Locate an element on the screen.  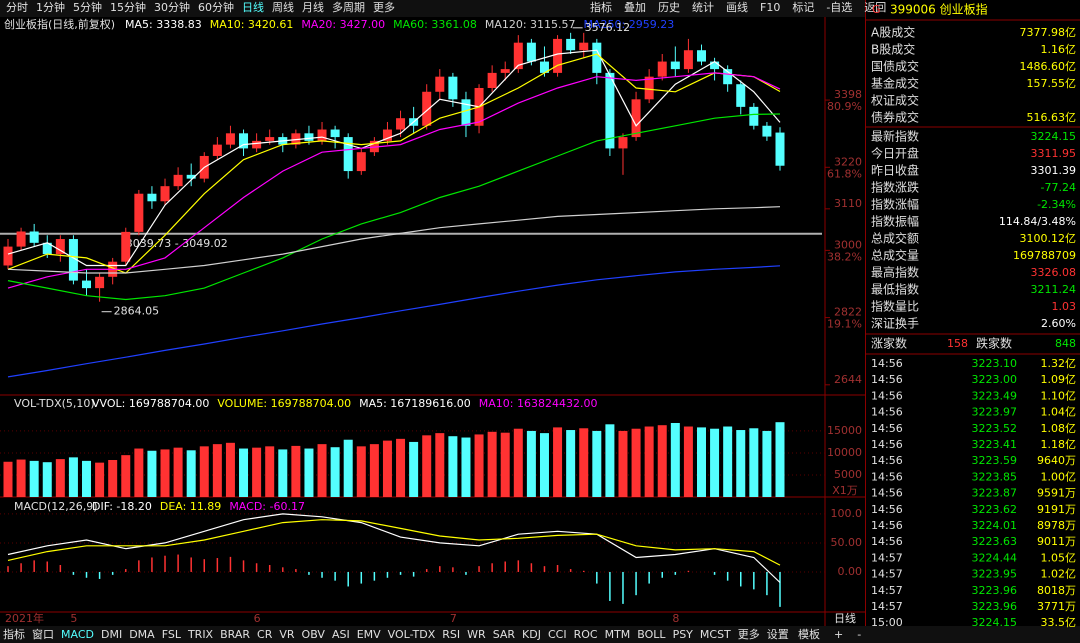
indicator-tab: MACD is located at coordinates (77, 634).